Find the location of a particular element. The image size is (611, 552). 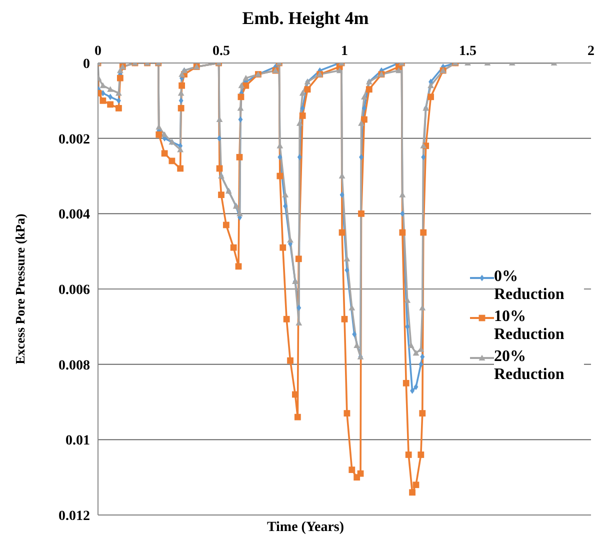

x-tick-label: 2 is located at coordinates (591, 51).